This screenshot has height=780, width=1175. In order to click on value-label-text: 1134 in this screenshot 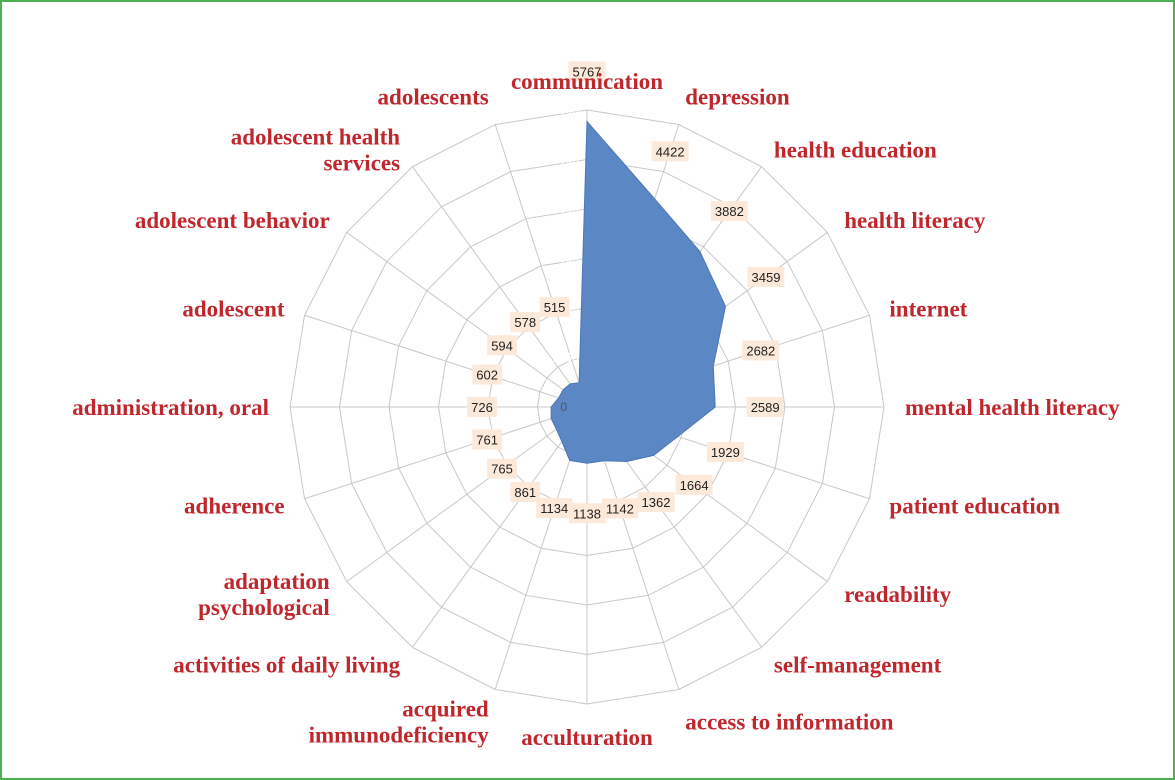, I will do `click(554, 508)`.